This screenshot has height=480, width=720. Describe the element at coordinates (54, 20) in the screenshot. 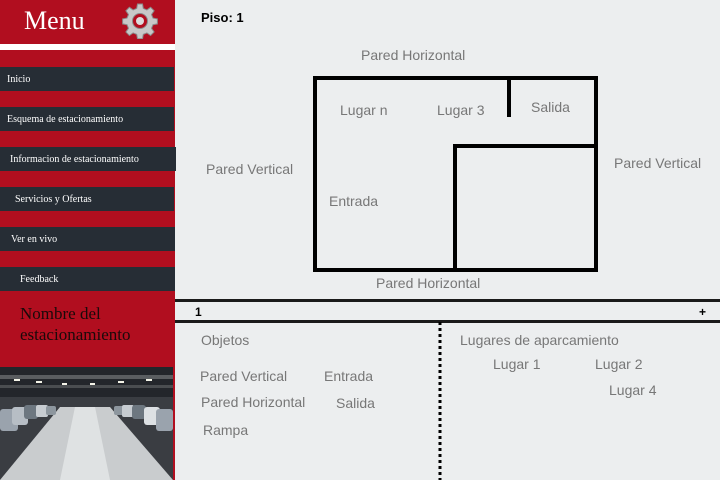

I see `menu-title: Menu` at that location.